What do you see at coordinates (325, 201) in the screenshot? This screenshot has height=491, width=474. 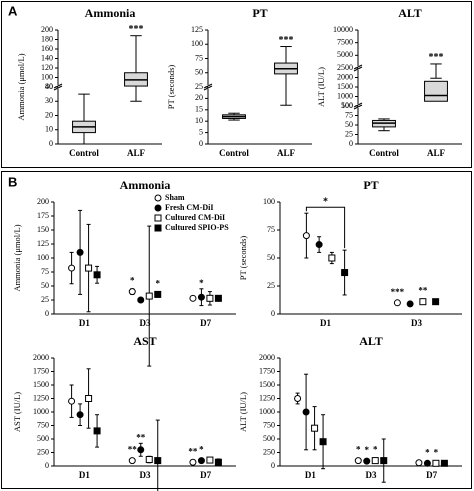 I see `bracket-label: *` at bounding box center [325, 201].